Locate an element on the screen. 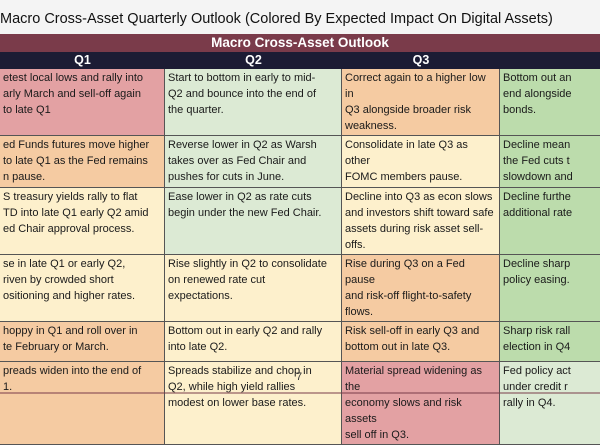 The height and width of the screenshot is (445, 600). table-cell-q4: Sharp risk rall election in Q4 is located at coordinates (550, 341).